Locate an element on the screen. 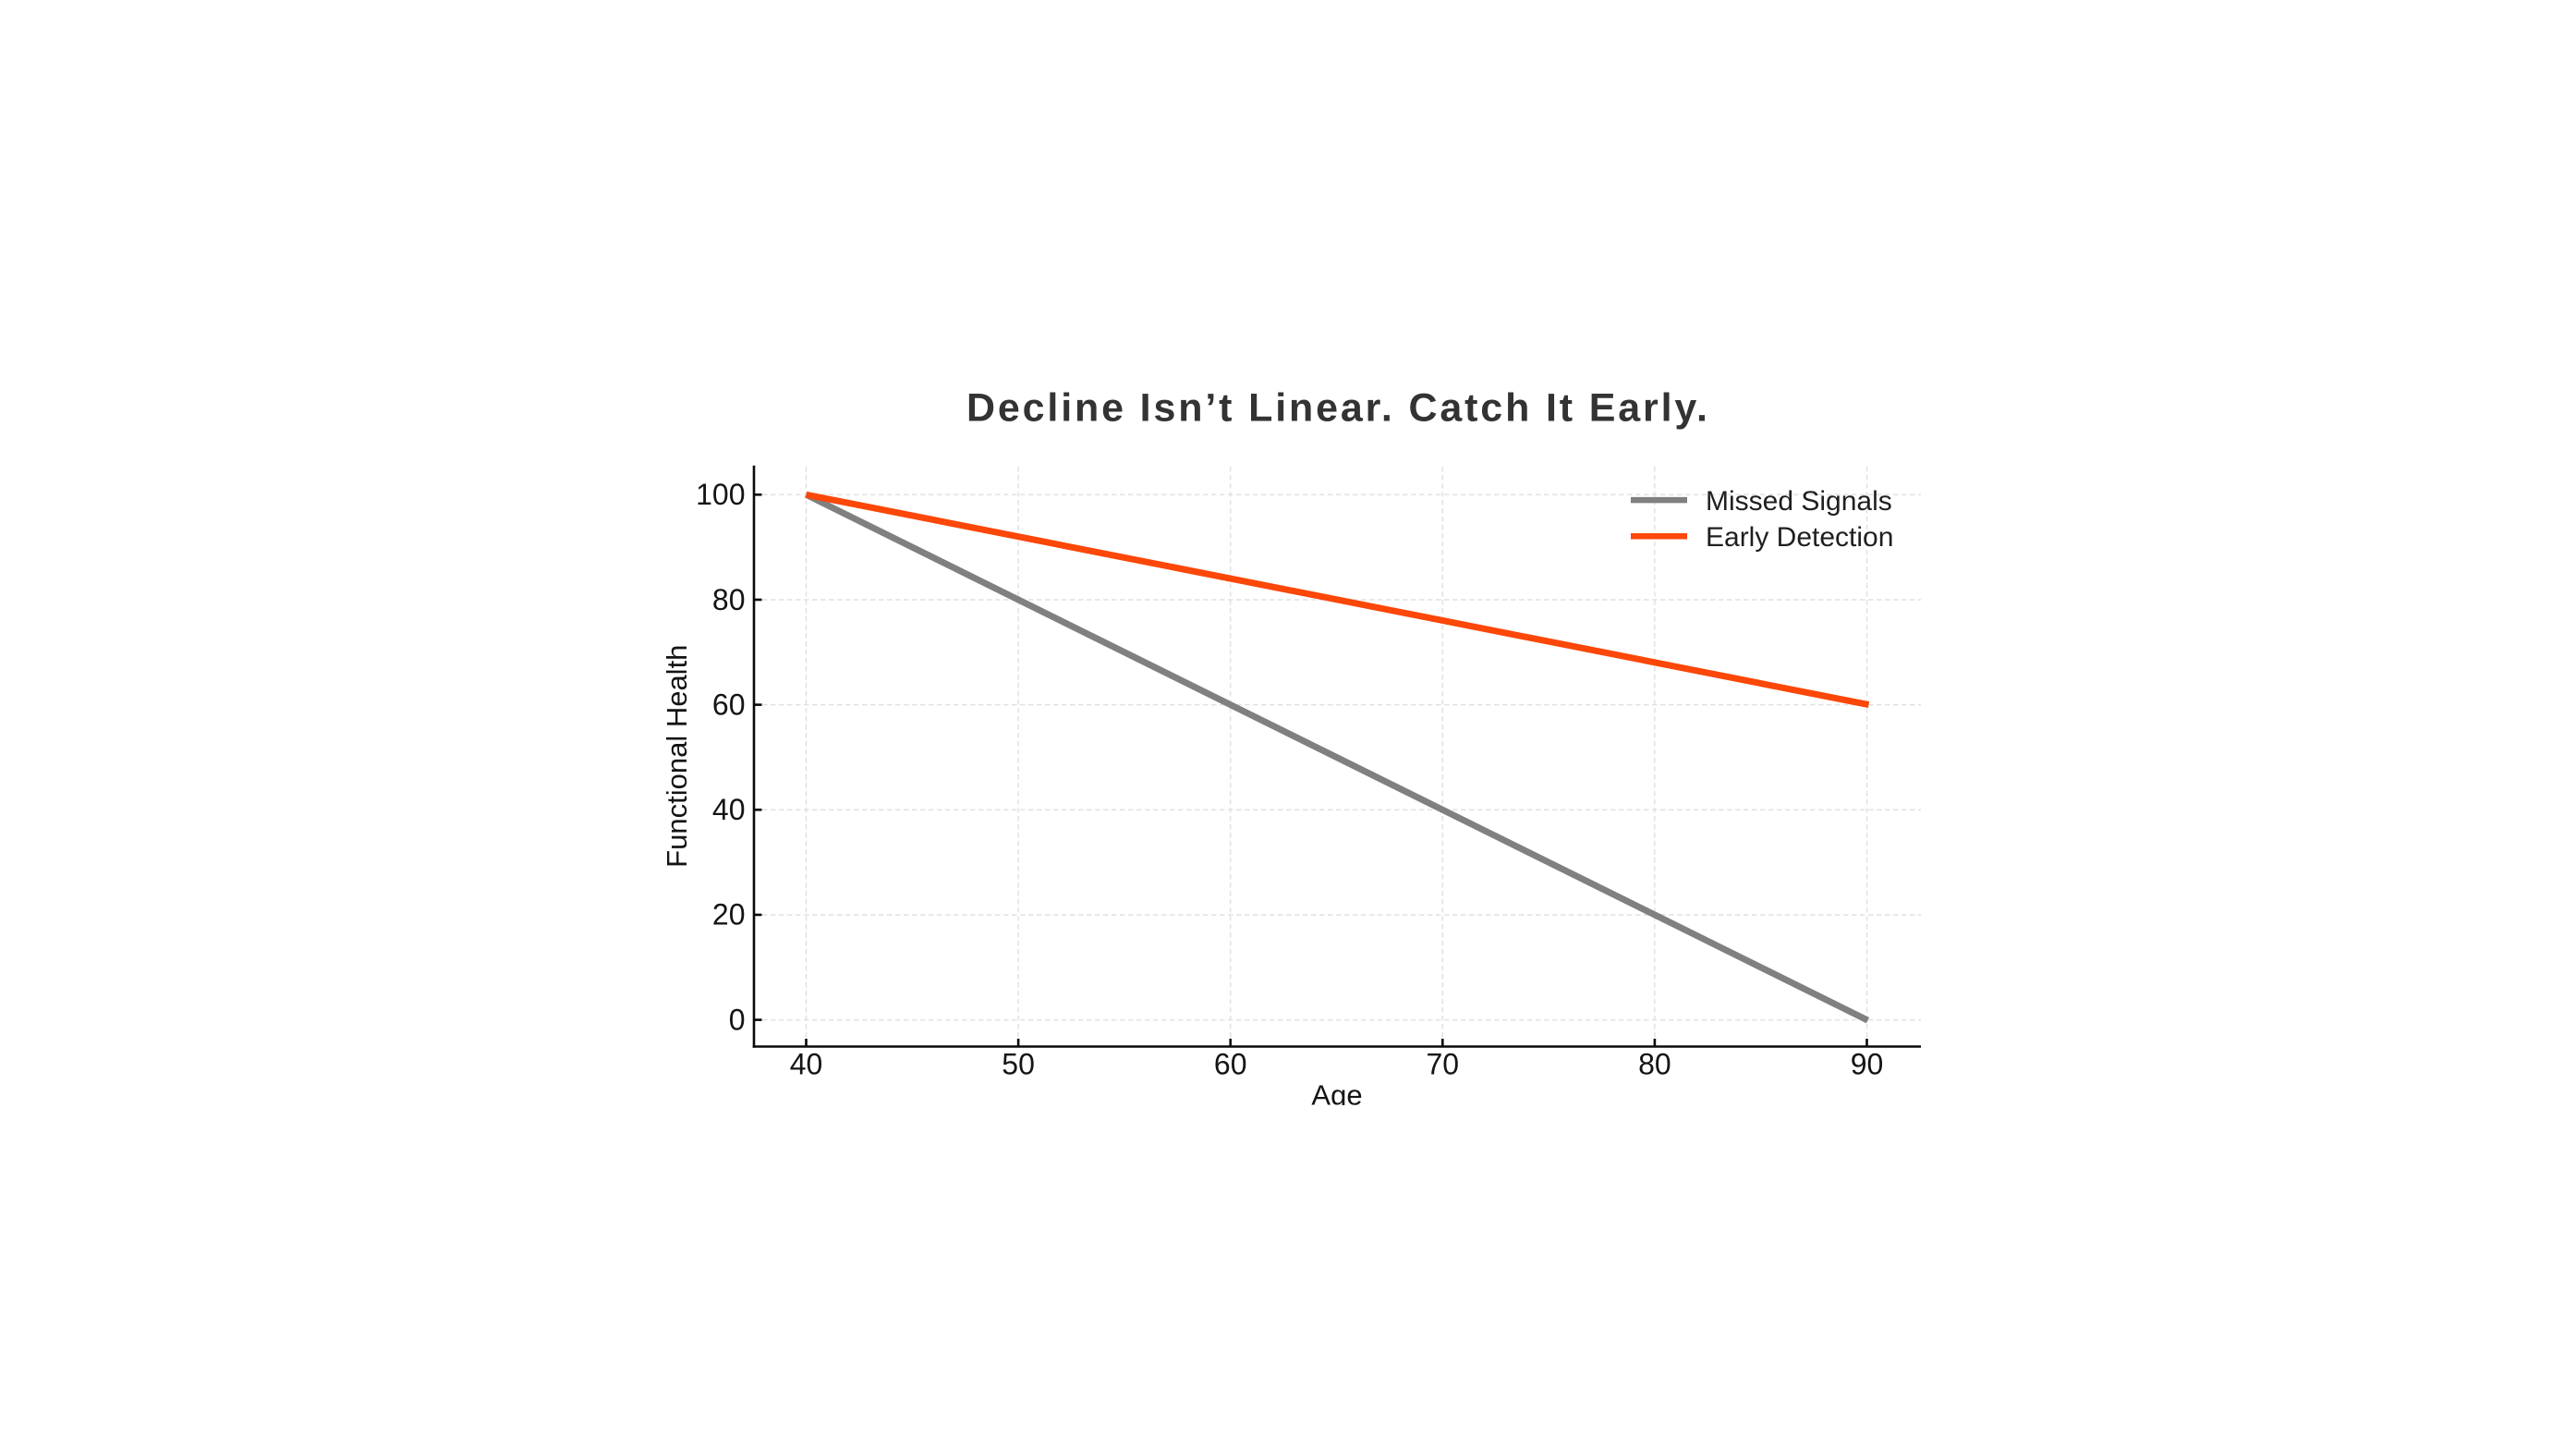 The width and height of the screenshot is (2576, 1449). svg-text: 90 is located at coordinates (1867, 1064).